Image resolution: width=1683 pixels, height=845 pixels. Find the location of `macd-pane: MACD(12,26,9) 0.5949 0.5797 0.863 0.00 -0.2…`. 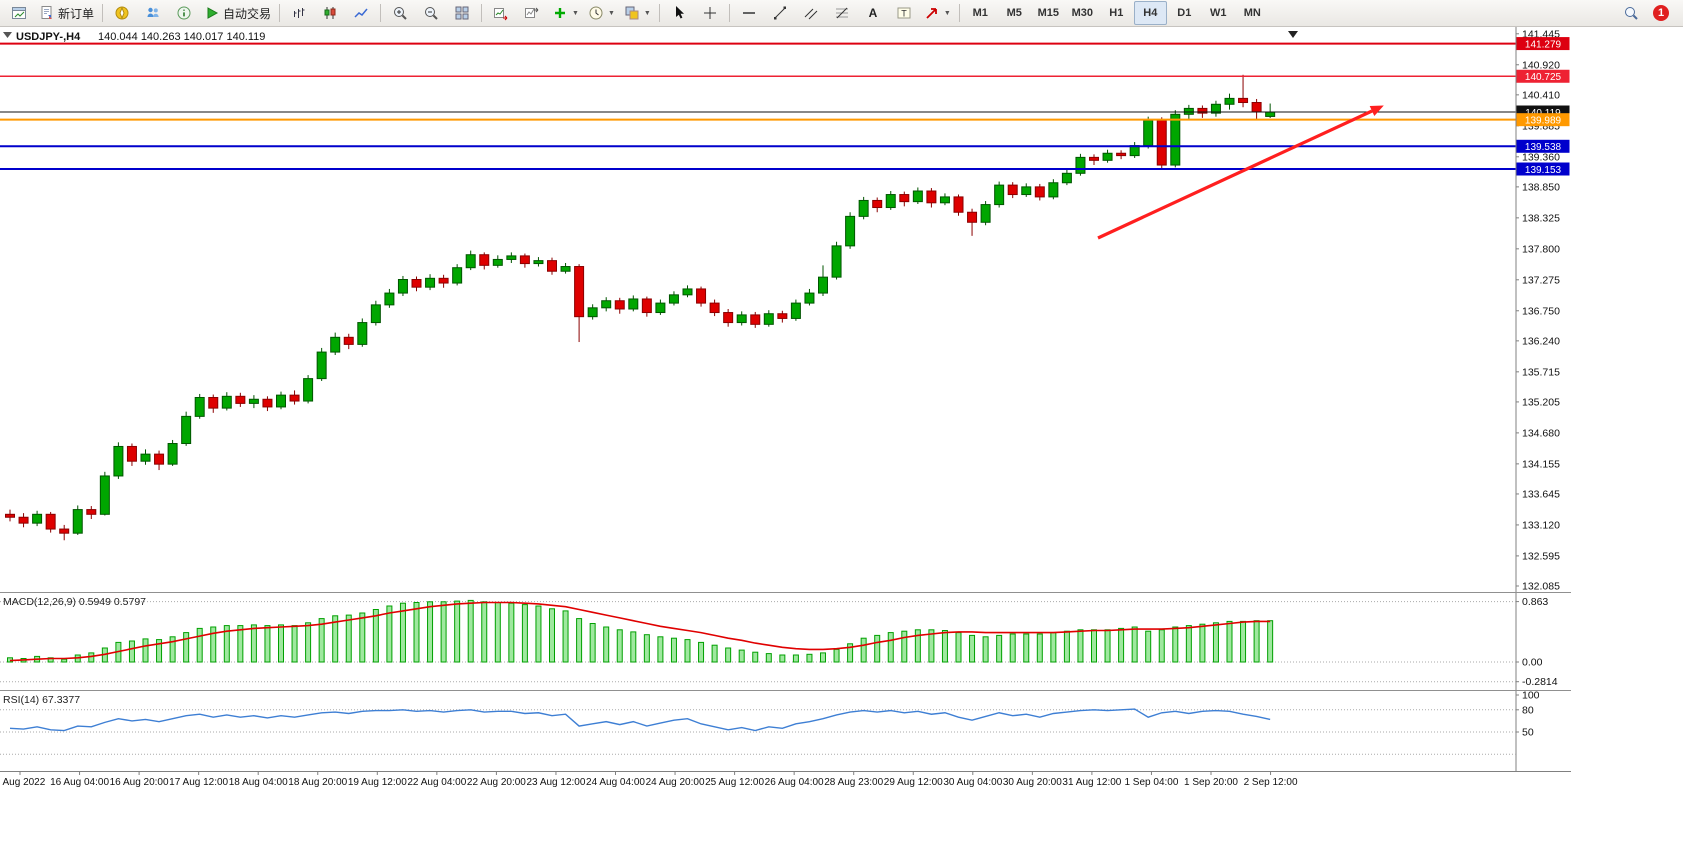

macd-pane: MACD(12,26,9) 0.5949 0.5797 0.863 0.00 -0.2… is located at coordinates (779, 642).